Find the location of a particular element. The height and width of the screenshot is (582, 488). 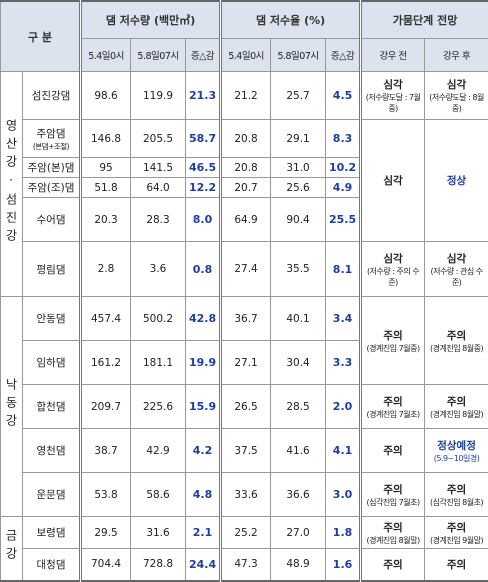

rate-value: 28.5 is located at coordinates (298, 407).